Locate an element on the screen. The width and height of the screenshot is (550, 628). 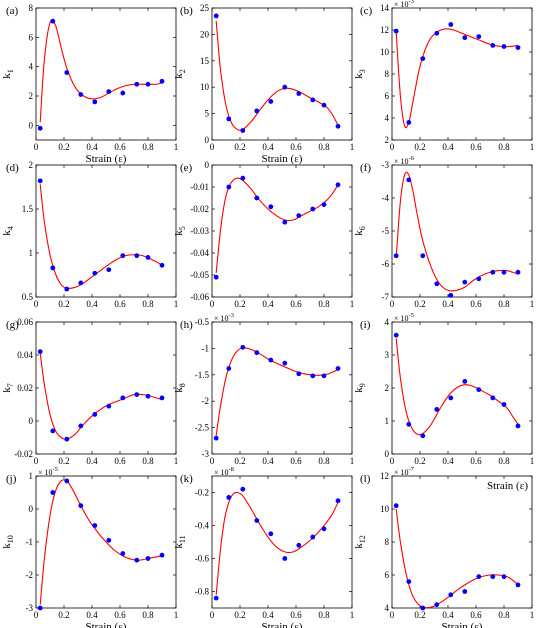
y-tick-label: -0.6 is located at coordinates (202, 559).